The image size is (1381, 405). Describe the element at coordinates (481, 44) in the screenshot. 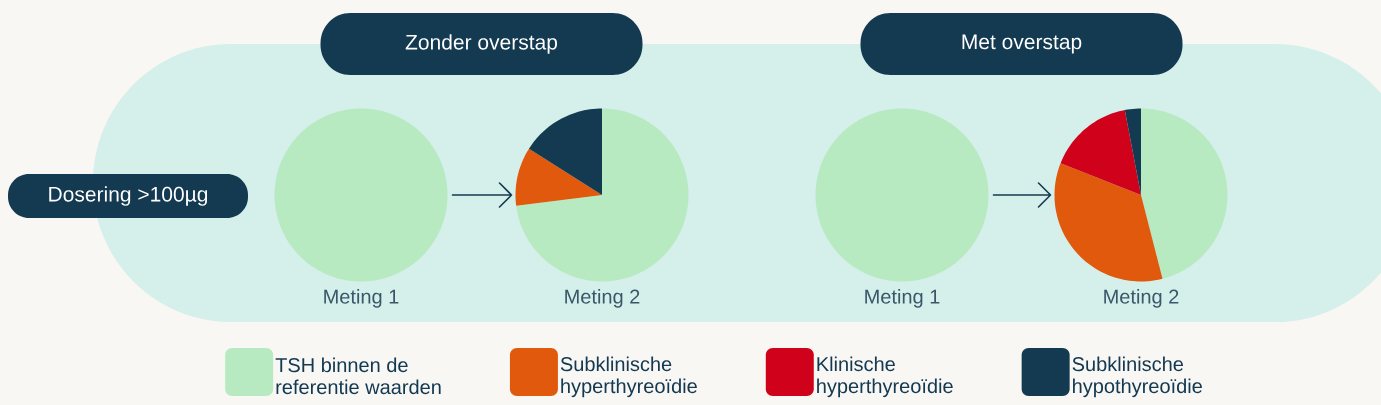

I see `chart-subtitle: Zonder overstap` at that location.